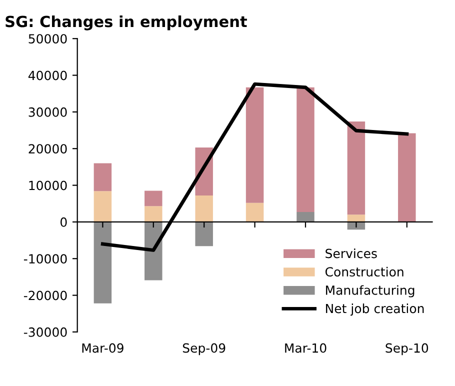  I want to click on x-tick-label: Sep-10, so click(407, 349).